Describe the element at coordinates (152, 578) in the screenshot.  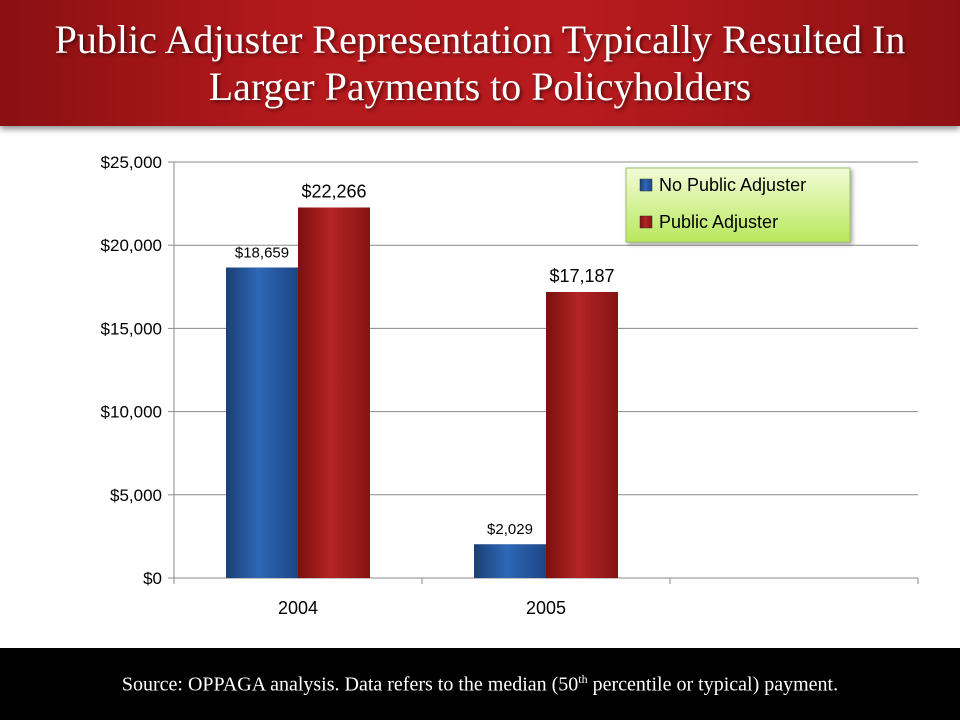
I see `y-tick-label: $0` at that location.